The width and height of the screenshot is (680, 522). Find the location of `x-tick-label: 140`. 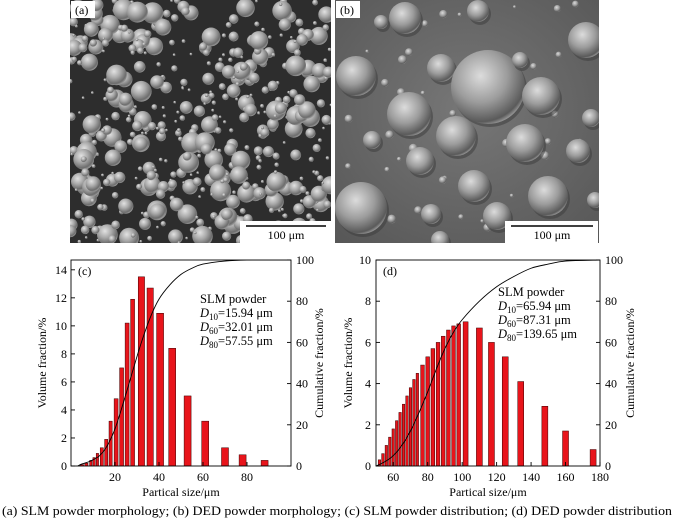

x-tick-label: 140 is located at coordinates (531, 477).